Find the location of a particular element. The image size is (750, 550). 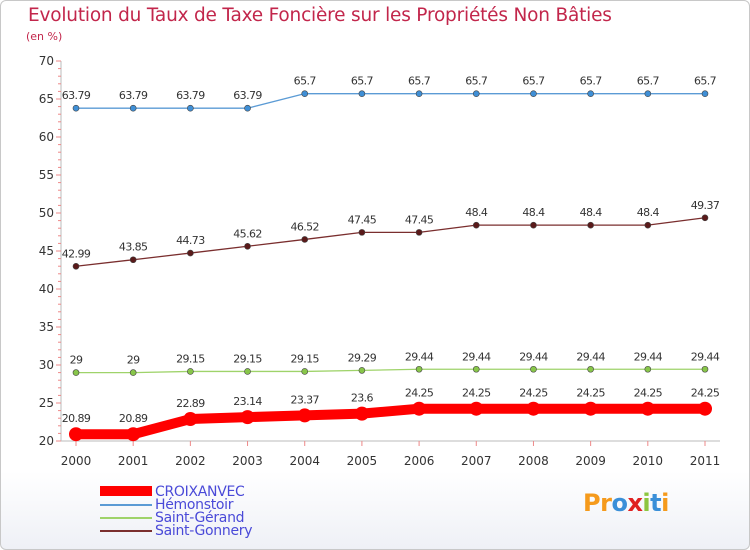

y-tick-label: 40 is located at coordinates (46, 289).